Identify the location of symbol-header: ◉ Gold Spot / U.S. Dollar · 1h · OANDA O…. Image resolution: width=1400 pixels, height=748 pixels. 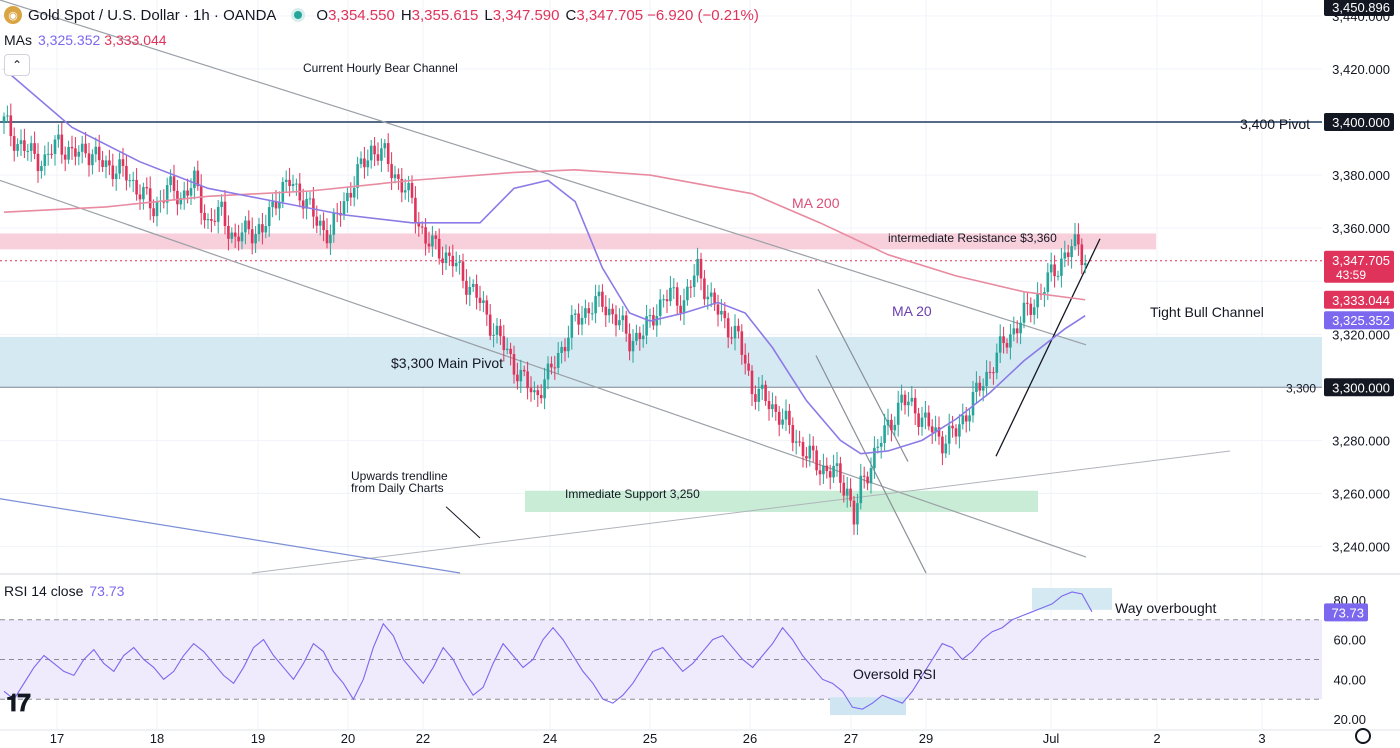
(381, 15).